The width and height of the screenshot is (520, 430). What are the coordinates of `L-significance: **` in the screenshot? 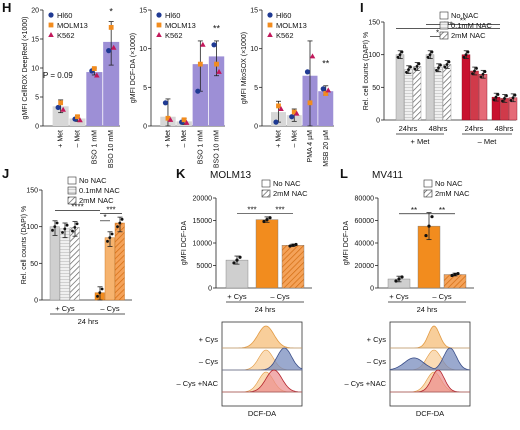 It's located at (414, 210).